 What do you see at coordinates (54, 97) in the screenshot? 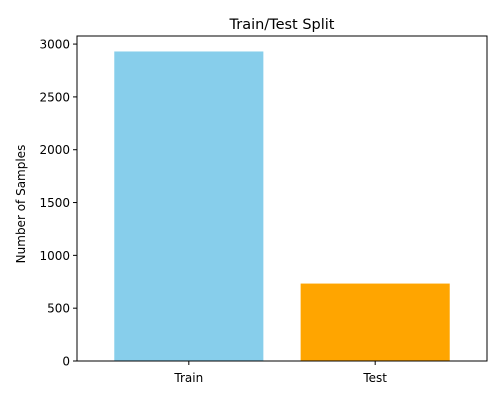
I see `y-tick-label: 2500` at bounding box center [54, 97].